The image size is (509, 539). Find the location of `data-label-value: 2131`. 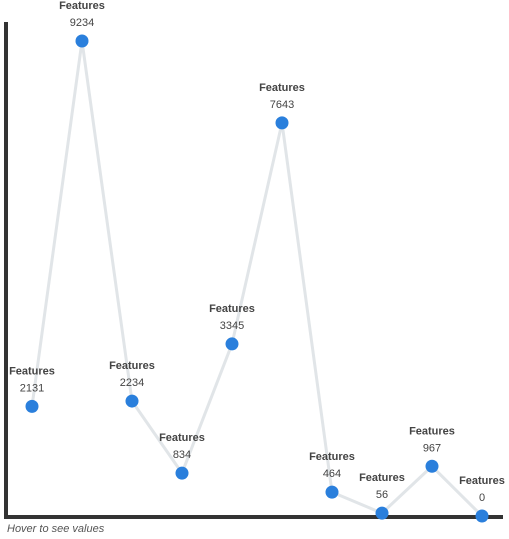

data-label-value: 2131 is located at coordinates (32, 388).